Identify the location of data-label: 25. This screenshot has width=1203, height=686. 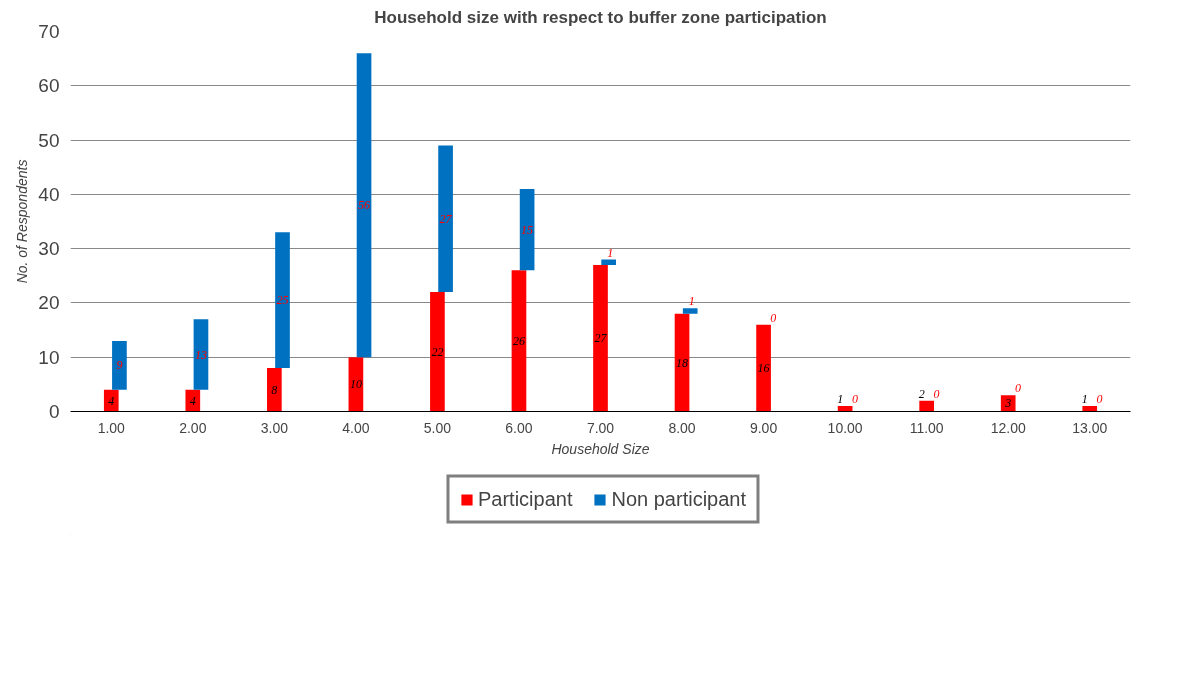
(282, 300).